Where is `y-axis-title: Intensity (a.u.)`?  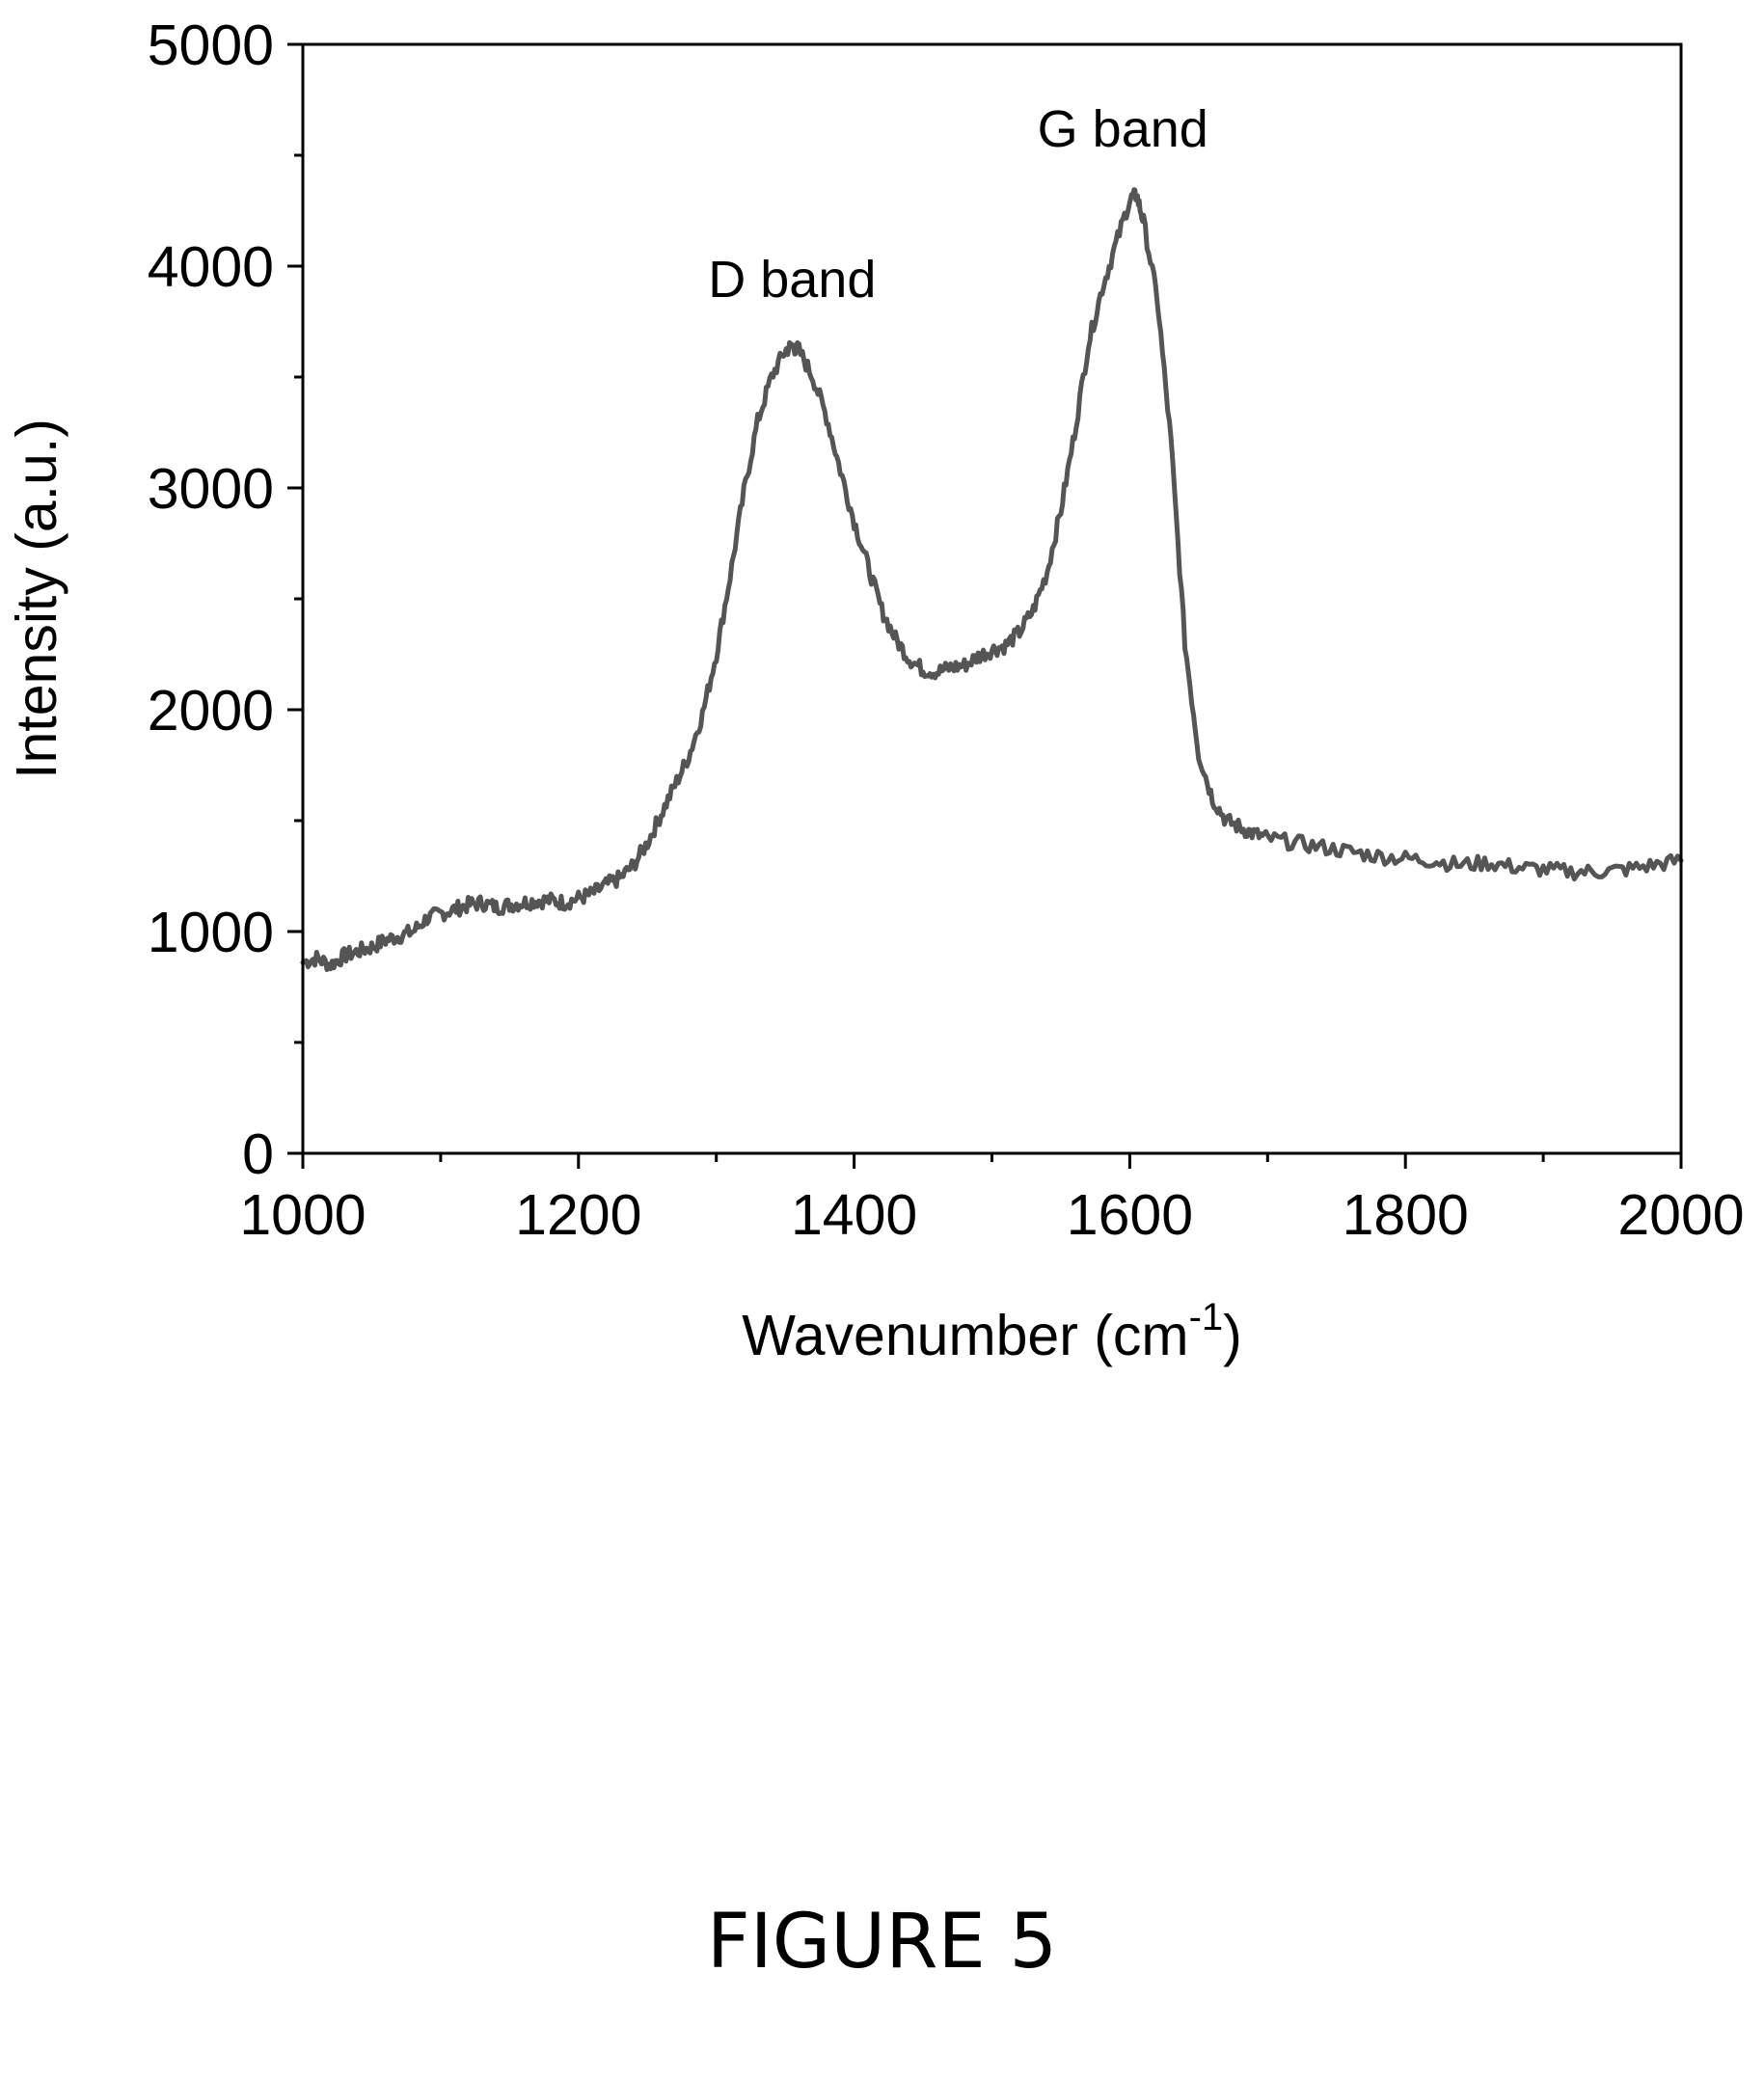
y-axis-title: Intensity (a.u.) is located at coordinates (36, 599).